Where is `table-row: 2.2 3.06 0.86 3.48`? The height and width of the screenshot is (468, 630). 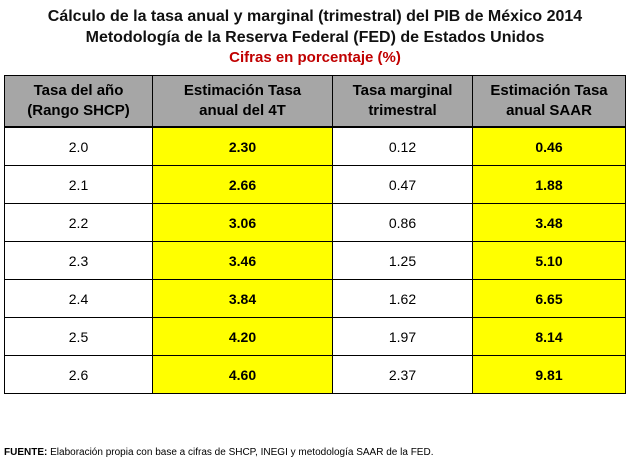 table-row: 2.2 3.06 0.86 3.48 is located at coordinates (315, 222).